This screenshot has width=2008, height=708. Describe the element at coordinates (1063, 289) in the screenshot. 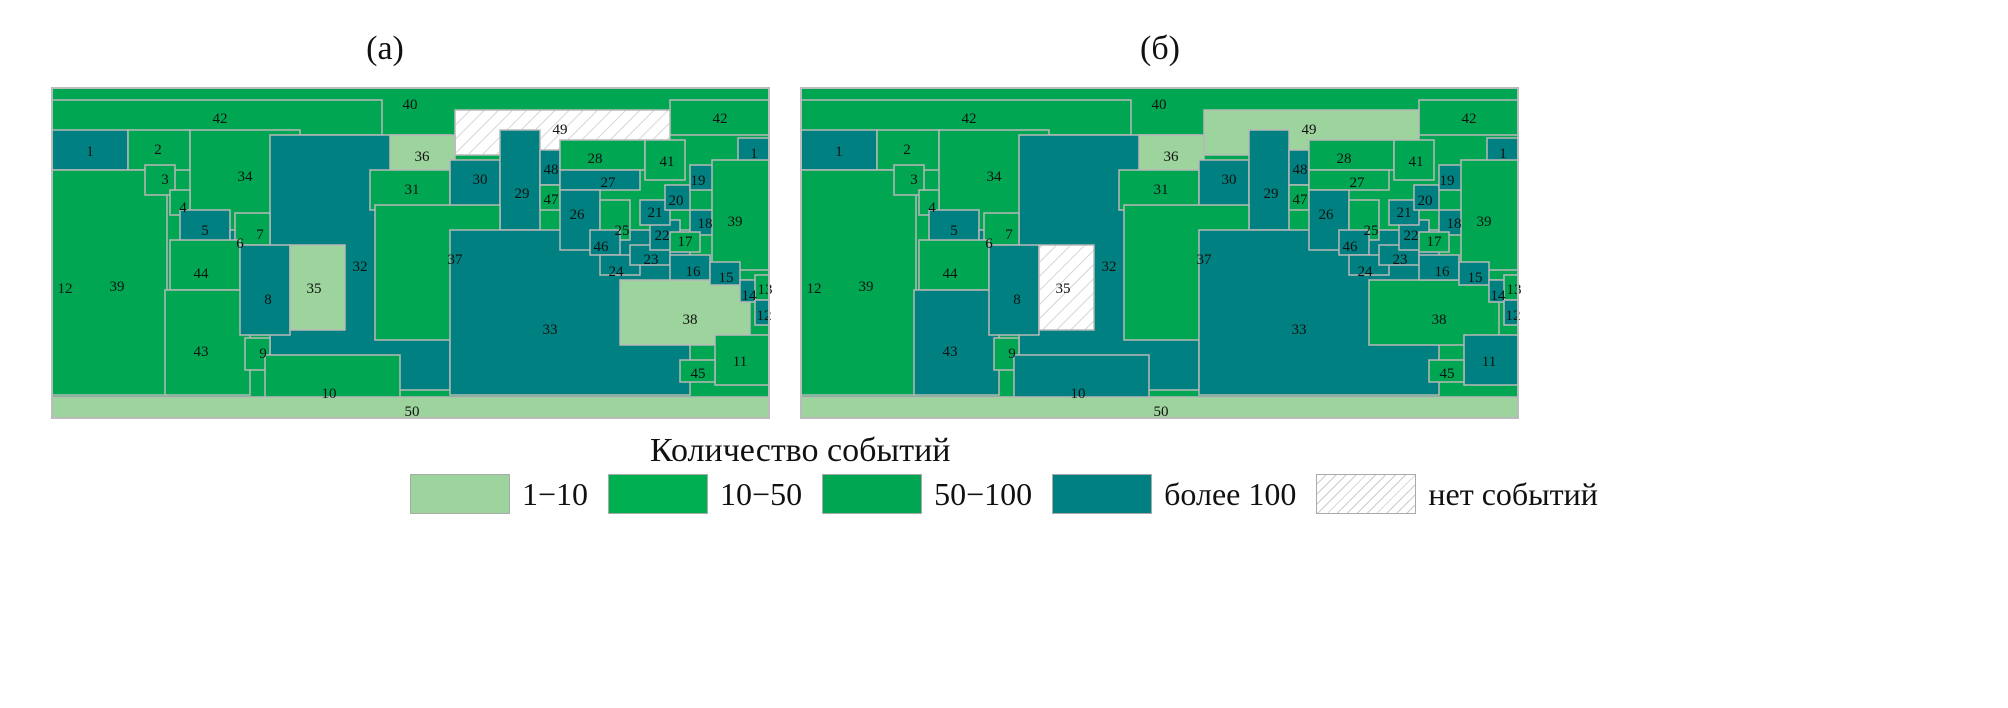

I see `region-label: 35` at that location.